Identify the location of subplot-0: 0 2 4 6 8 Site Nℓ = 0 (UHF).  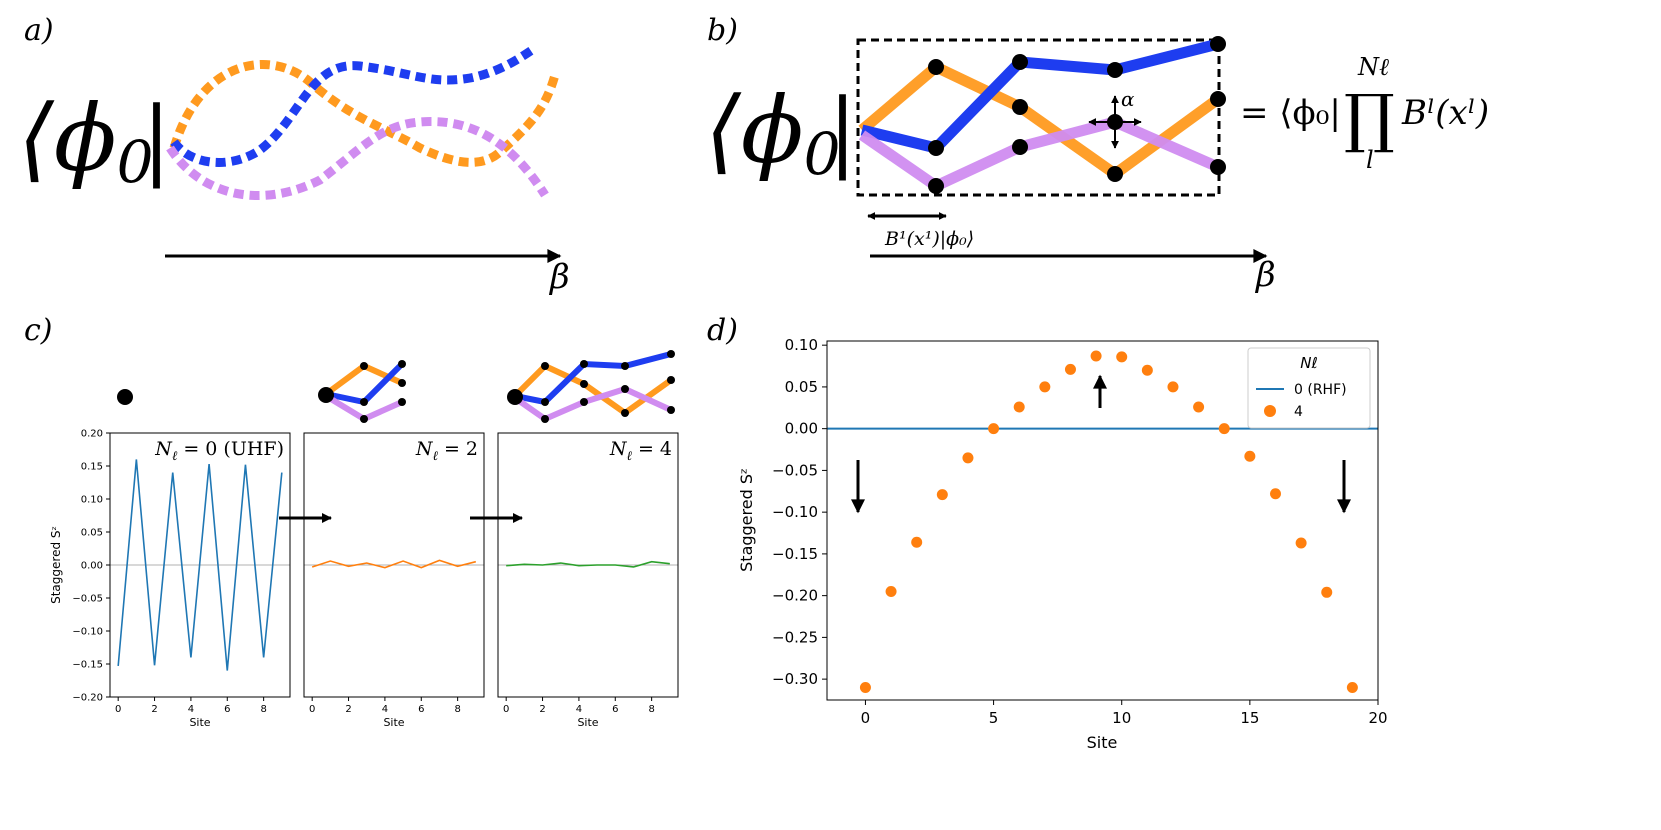
(200, 580).